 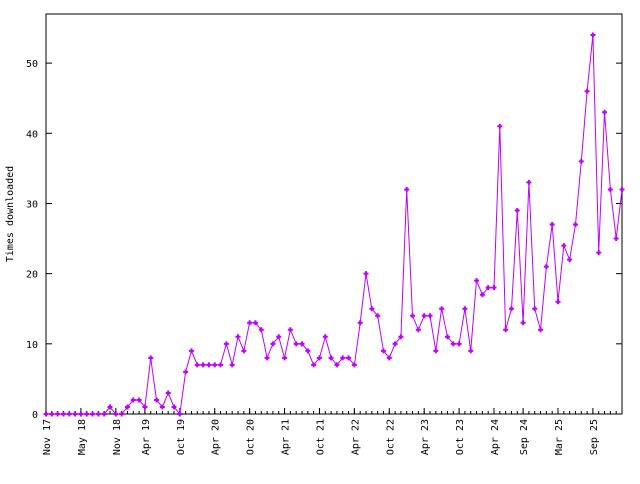 I want to click on y-axis-label: Times downloaded, so click(x=10, y=214).